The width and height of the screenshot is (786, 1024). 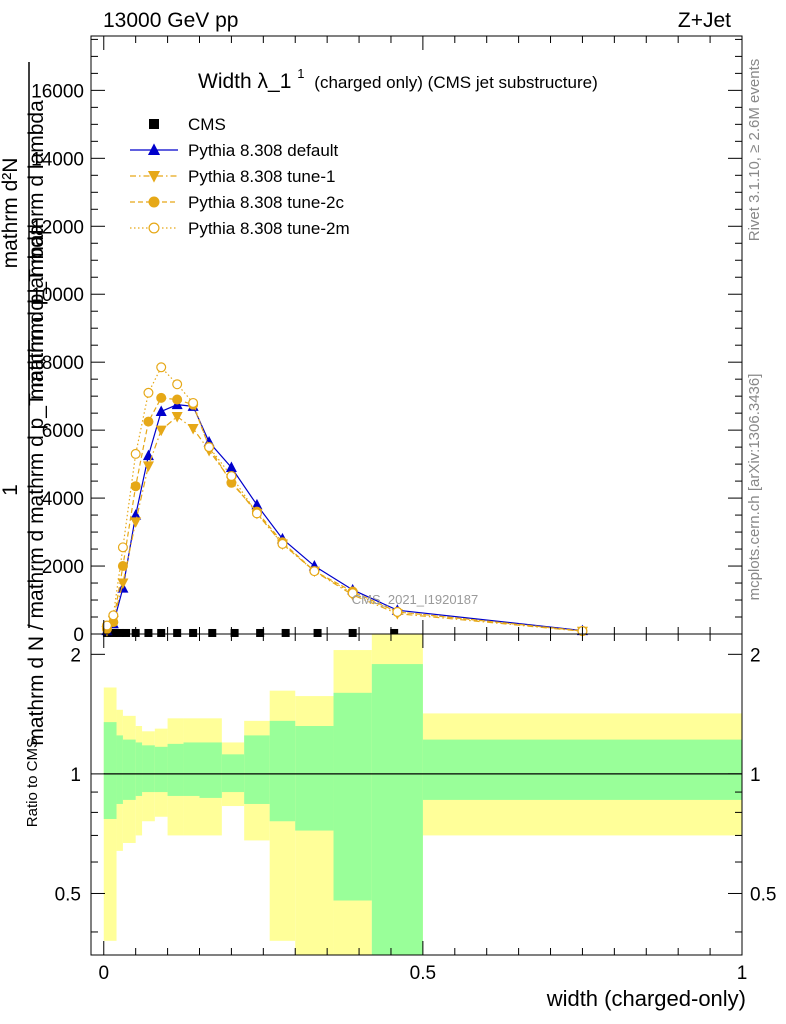 What do you see at coordinates (11, 213) in the screenshot?
I see `y-axis-label-numerator: mathrm d²N` at bounding box center [11, 213].